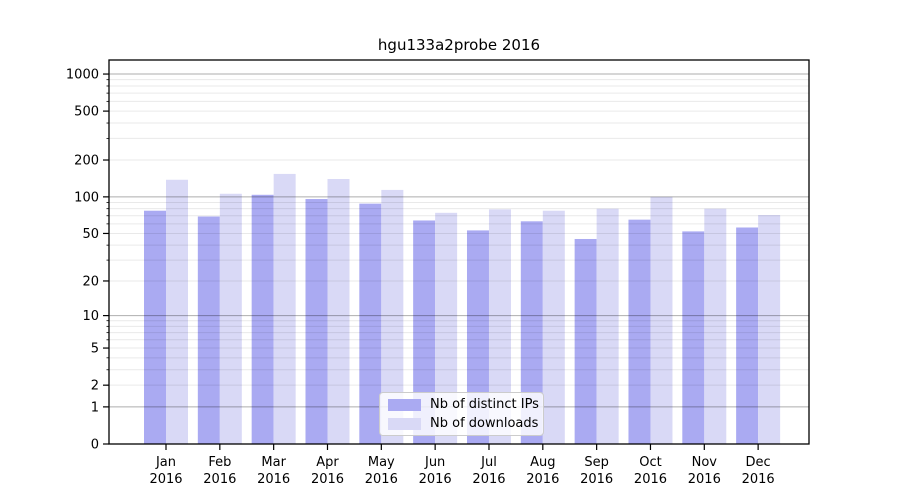 This screenshot has width=900, height=500. I want to click on bar-jul-distinct-ips, so click(477, 337).